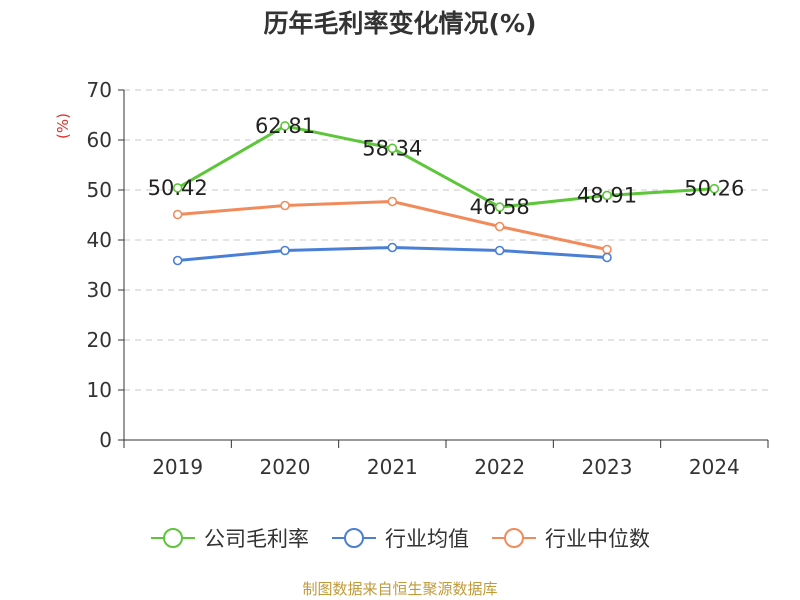 The height and width of the screenshot is (600, 800). I want to click on legend-label: 公司毛利率, so click(256, 539).